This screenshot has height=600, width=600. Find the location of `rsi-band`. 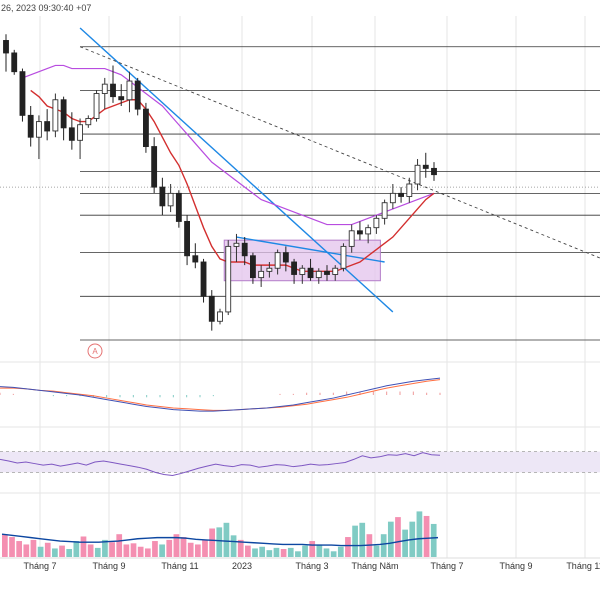

rsi-band is located at coordinates (300, 462).